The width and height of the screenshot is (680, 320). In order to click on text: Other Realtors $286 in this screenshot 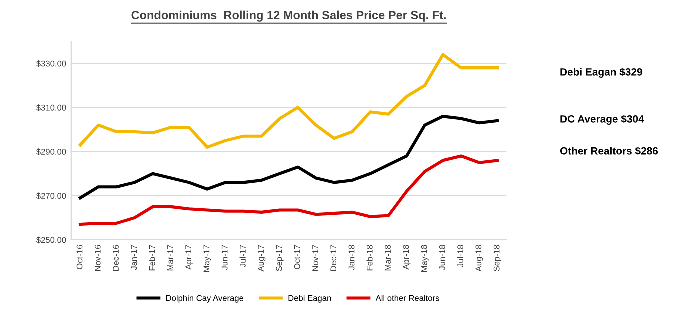, I will do `click(609, 151)`.